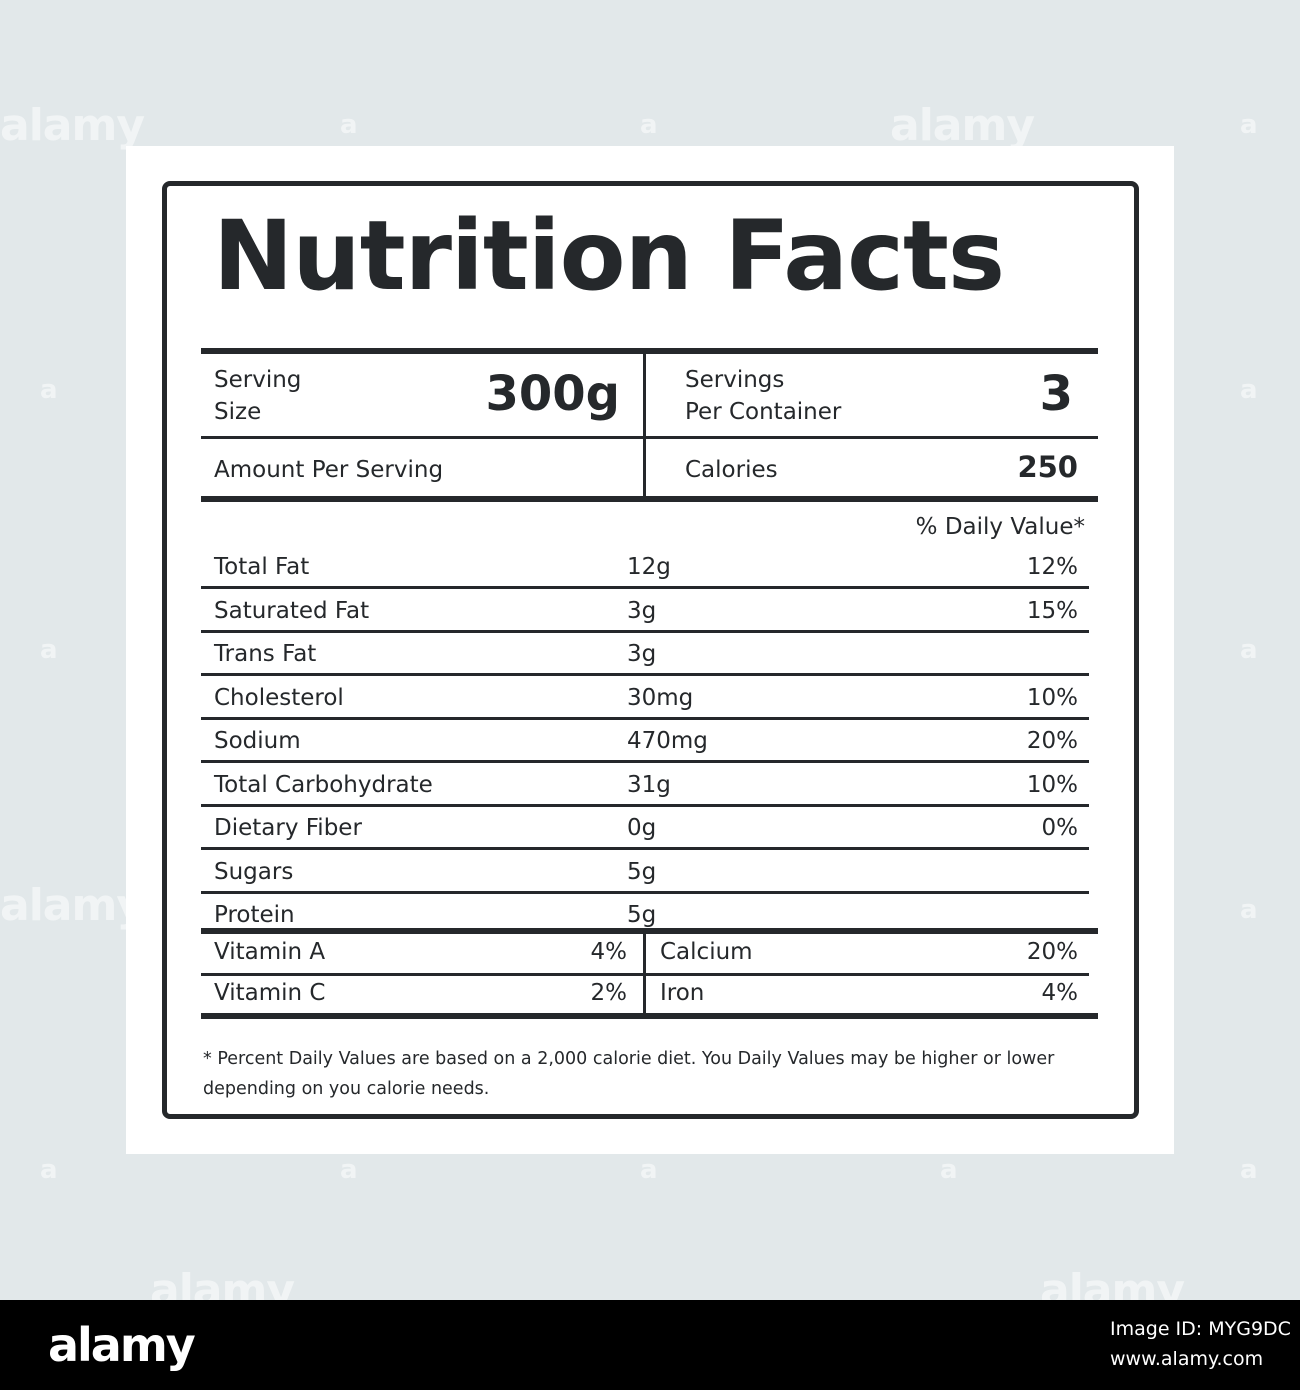  I want to click on calories-value: 250, so click(1047, 467).